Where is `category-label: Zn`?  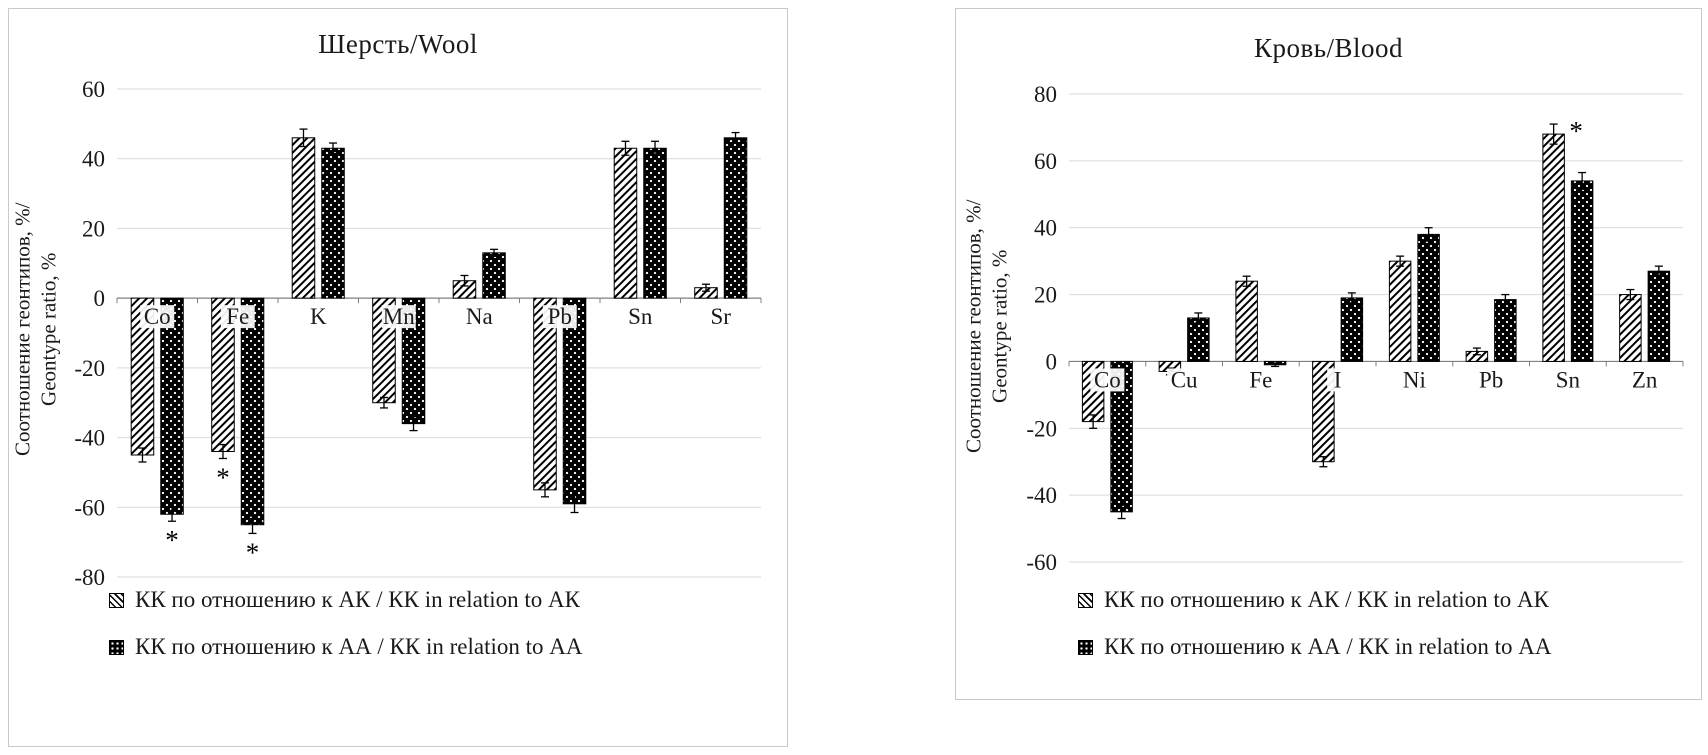
category-label: Zn is located at coordinates (1645, 379).